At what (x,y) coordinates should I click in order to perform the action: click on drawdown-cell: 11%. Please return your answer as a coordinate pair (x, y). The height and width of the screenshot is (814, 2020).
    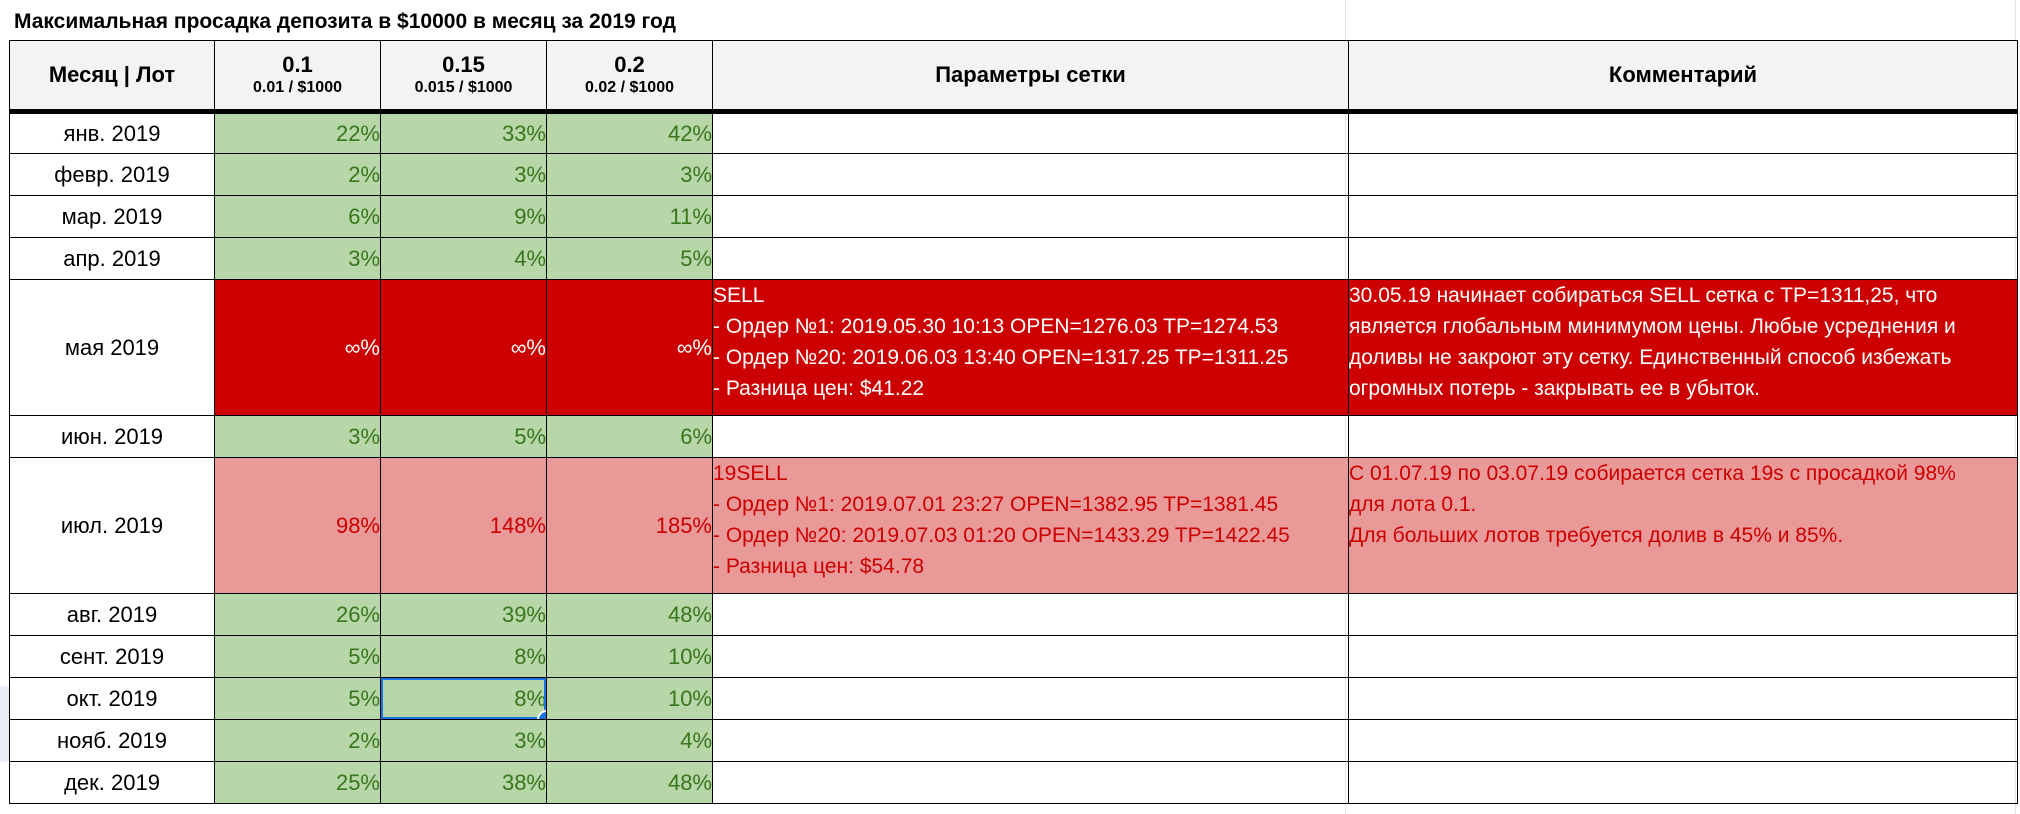
    Looking at the image, I should click on (629, 216).